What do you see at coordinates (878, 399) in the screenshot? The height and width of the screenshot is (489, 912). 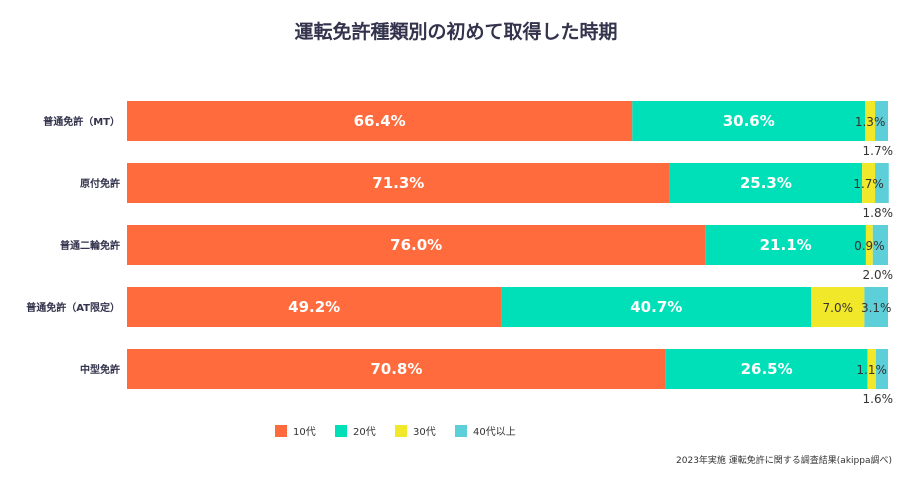 I see `data-label: 1.6%` at bounding box center [878, 399].